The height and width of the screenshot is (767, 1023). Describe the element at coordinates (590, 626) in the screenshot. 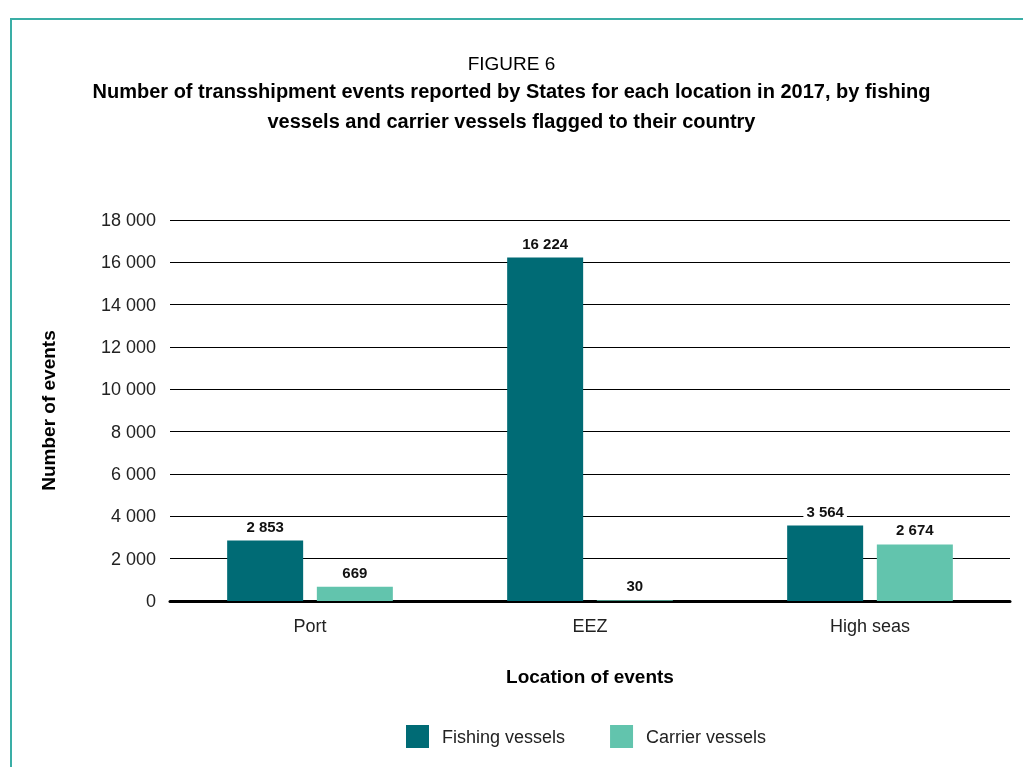

I see `x-tick-label: EEZ` at that location.